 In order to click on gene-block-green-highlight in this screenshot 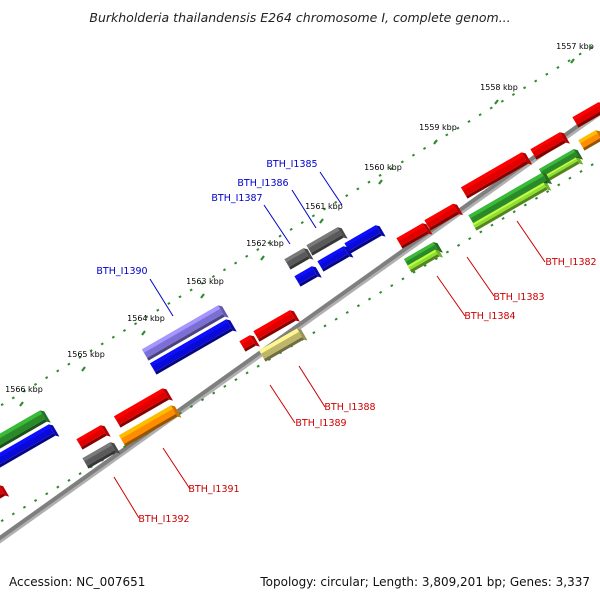, I will do `click(21, 424)`.